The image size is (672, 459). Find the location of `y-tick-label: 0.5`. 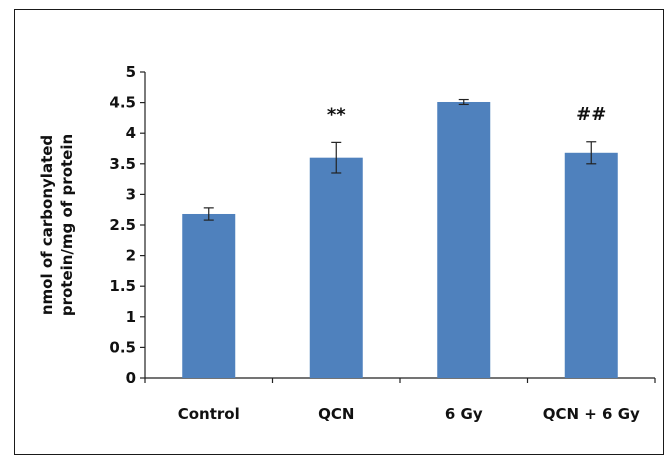

y-tick-label: 0.5 is located at coordinates (122, 347).